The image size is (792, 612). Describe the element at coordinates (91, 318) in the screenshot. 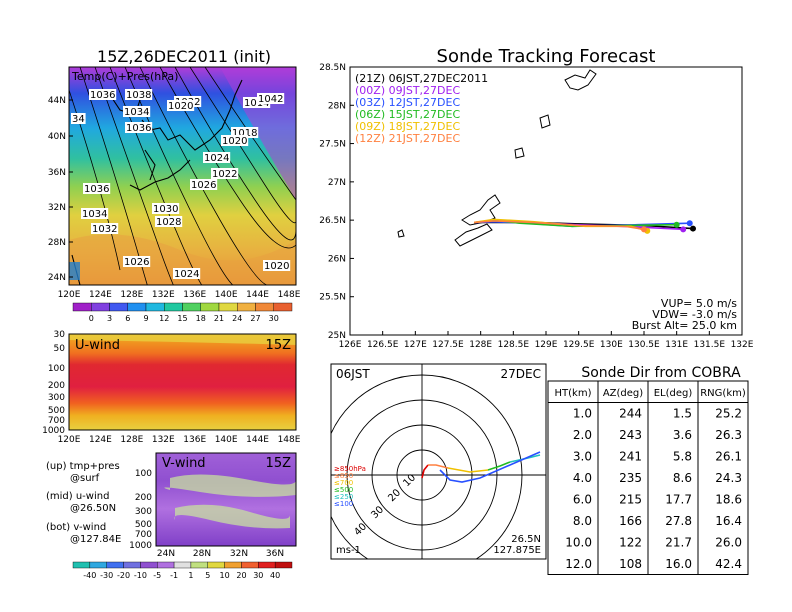

I see `temp-colorbar-label: 0` at that location.